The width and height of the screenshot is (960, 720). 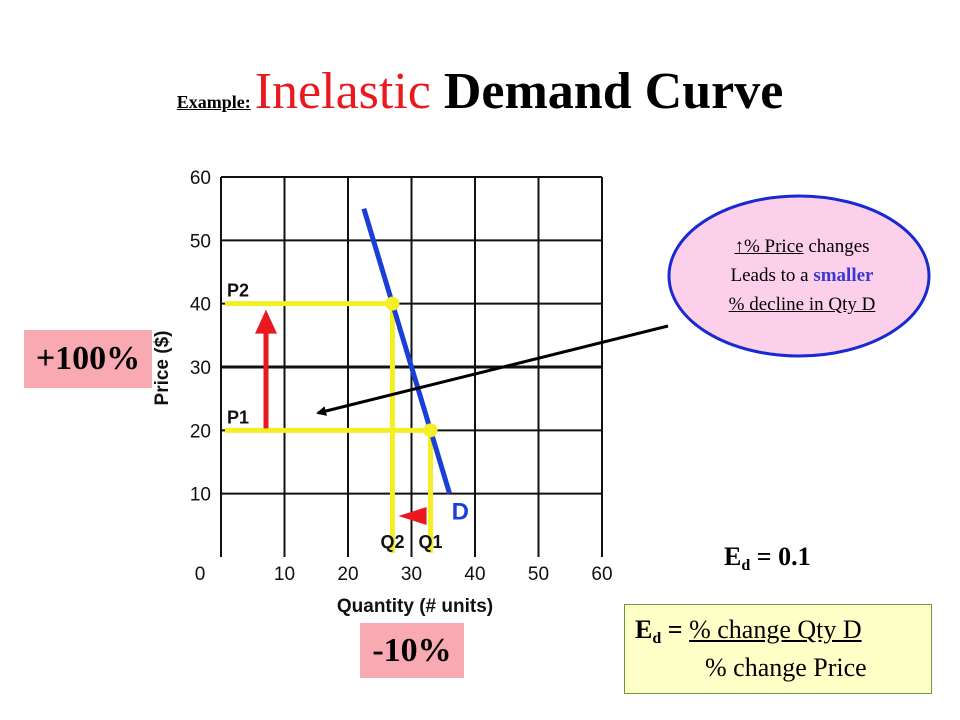 I want to click on quantity-label: Q2, so click(x=392, y=542).